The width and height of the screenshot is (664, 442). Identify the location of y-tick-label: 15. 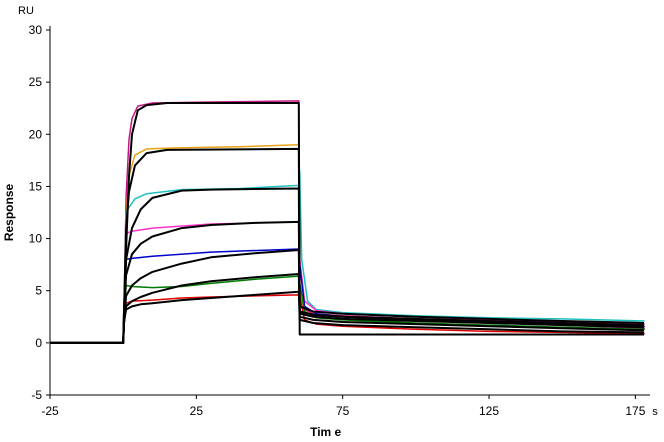
(36, 186).